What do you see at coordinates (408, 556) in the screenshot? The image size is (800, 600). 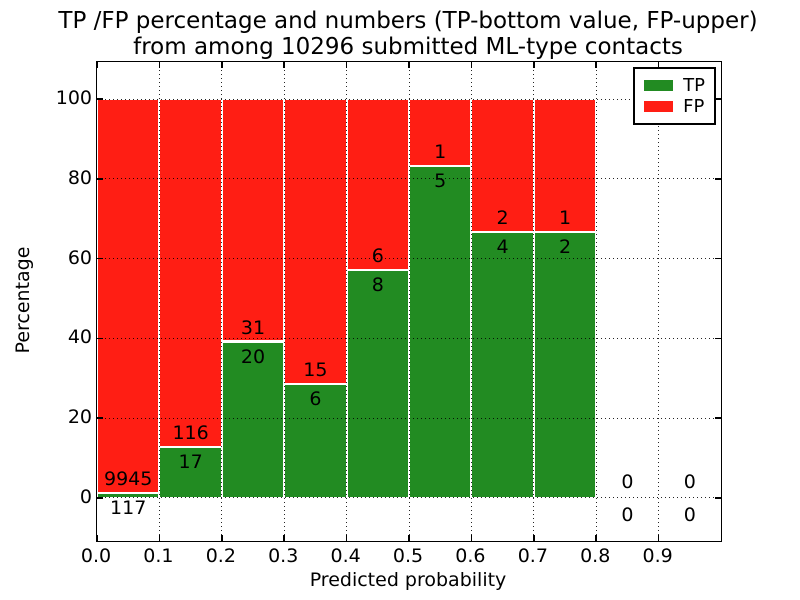 I see `x-tick-label: 0.5` at bounding box center [408, 556].